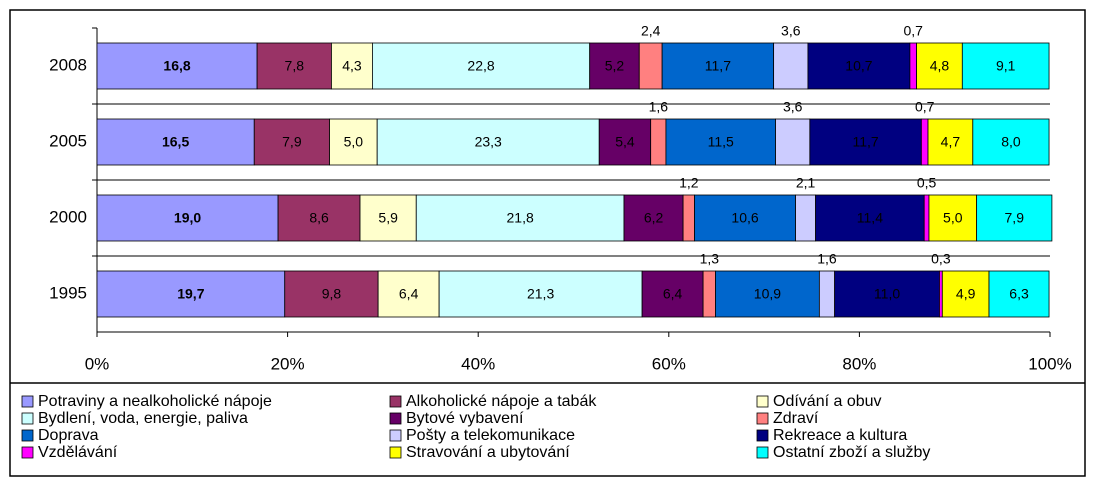 Image resolution: width=1098 pixels, height=486 pixels. Describe the element at coordinates (97, 363) in the screenshot. I see `x-tick-label: 0%` at that location.